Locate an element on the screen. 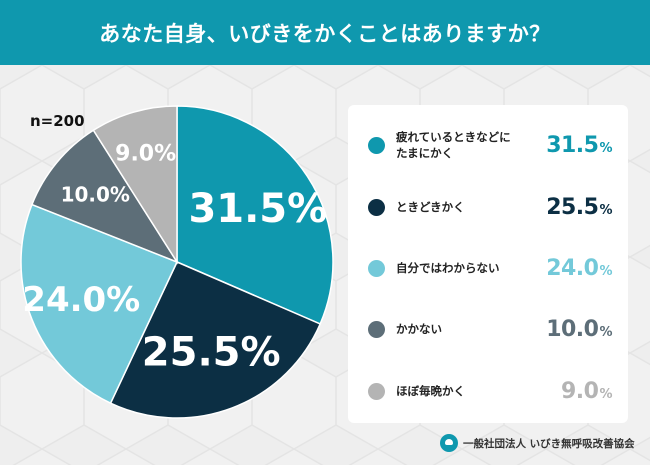 The height and width of the screenshot is (465, 650). legend-value: 10.0% is located at coordinates (579, 329).